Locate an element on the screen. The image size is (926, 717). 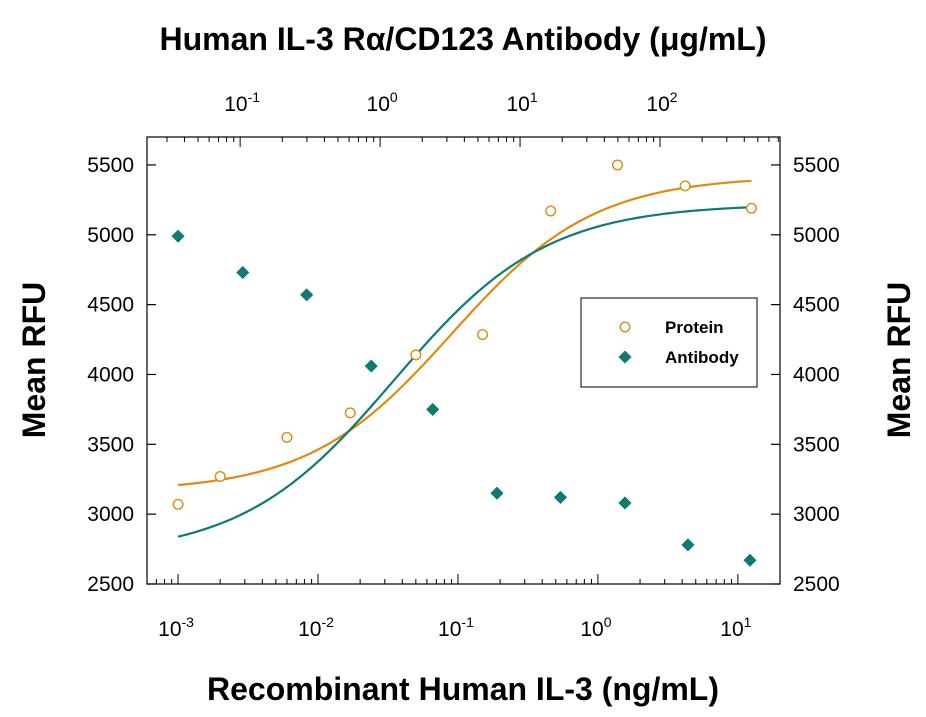
y-axis-title-right: Mean RFU is located at coordinates (899, 360).